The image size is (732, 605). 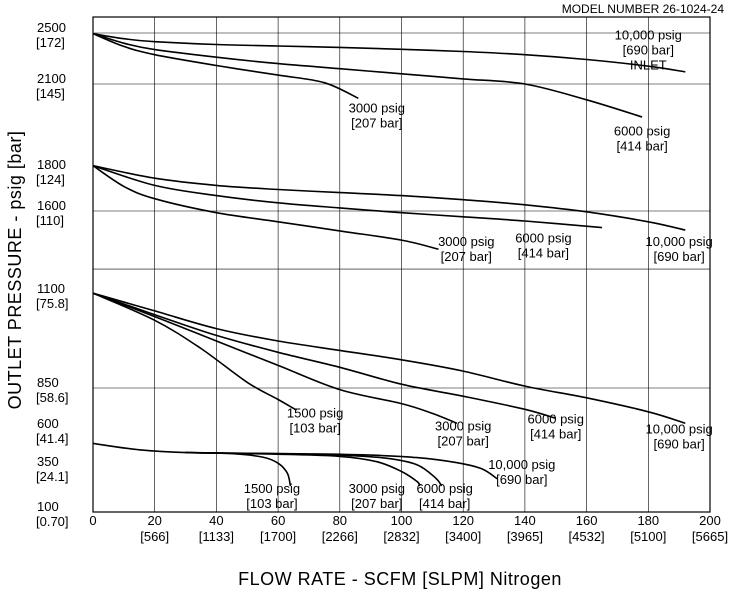 What do you see at coordinates (48, 382) in the screenshot?
I see `y-tick-label: 850` at bounding box center [48, 382].